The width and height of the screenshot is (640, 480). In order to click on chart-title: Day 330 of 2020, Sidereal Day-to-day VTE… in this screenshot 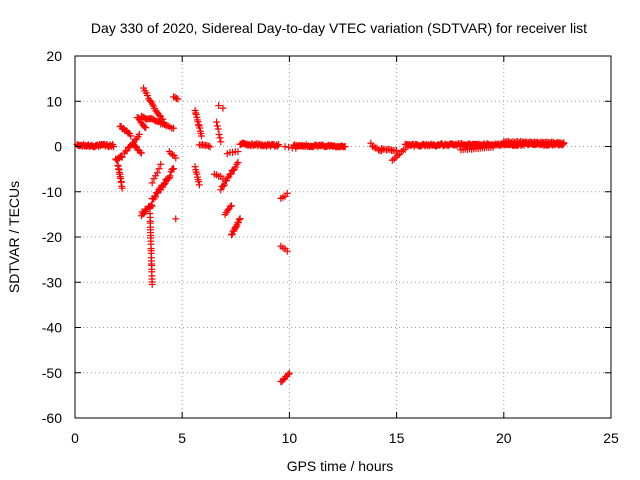, I will do `click(339, 28)`.